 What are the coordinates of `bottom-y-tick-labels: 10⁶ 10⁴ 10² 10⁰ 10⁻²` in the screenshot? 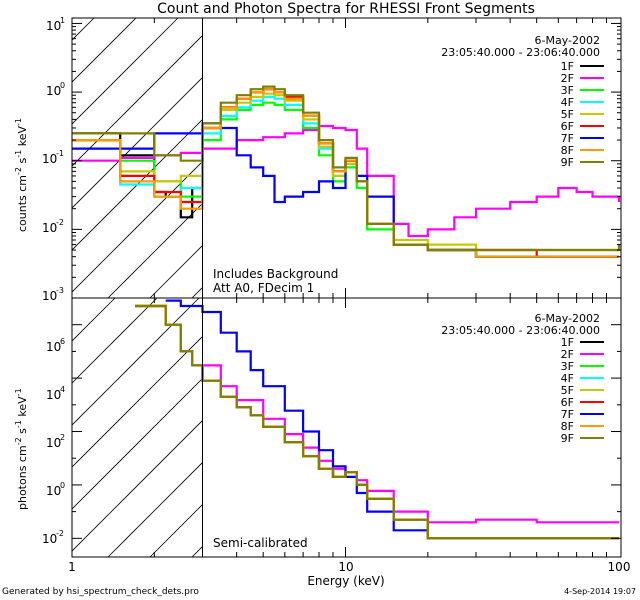 It's located at (53, 441).